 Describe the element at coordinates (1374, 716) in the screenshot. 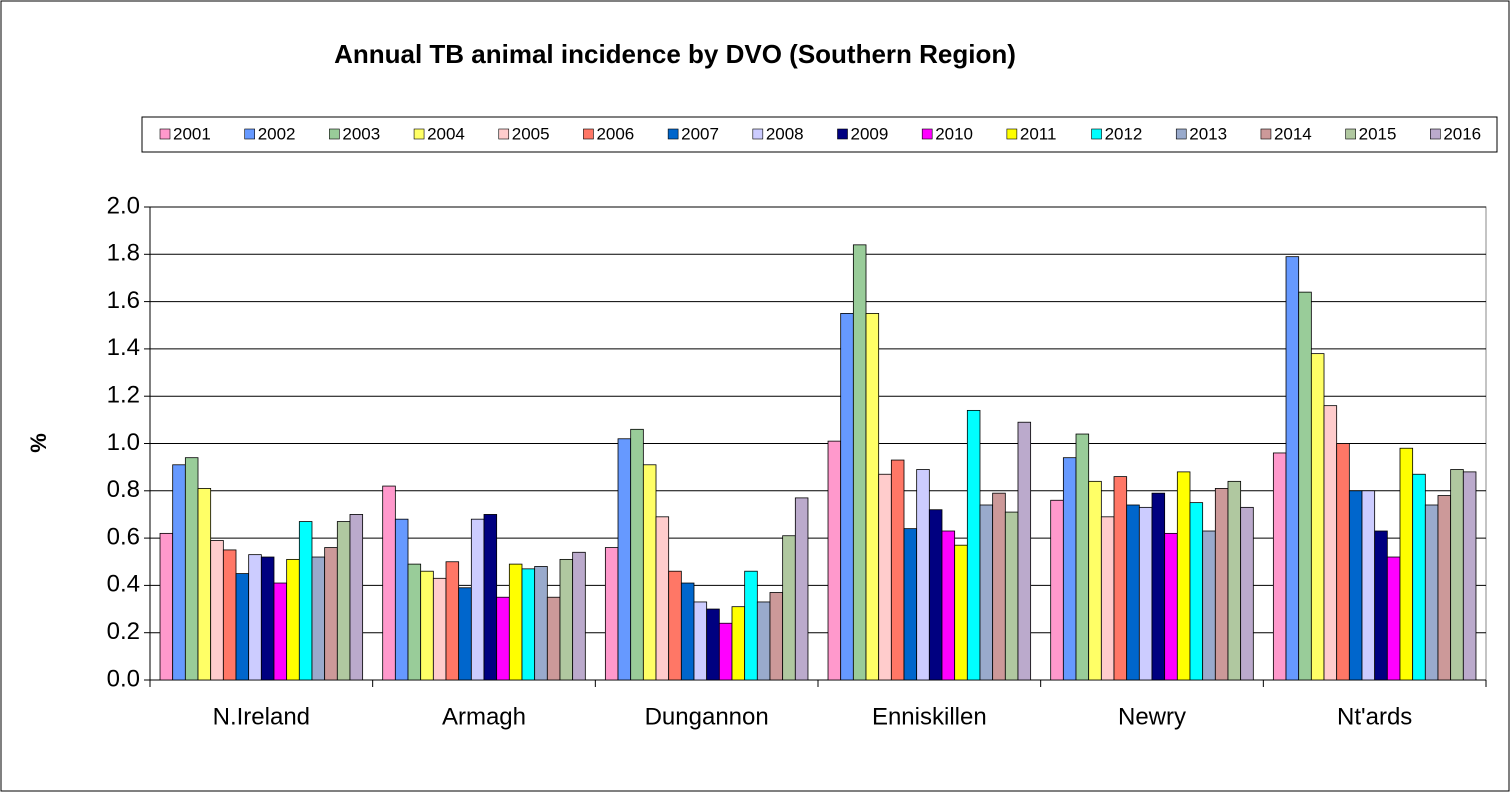

I see `x-tick-label: Nt'ards` at that location.